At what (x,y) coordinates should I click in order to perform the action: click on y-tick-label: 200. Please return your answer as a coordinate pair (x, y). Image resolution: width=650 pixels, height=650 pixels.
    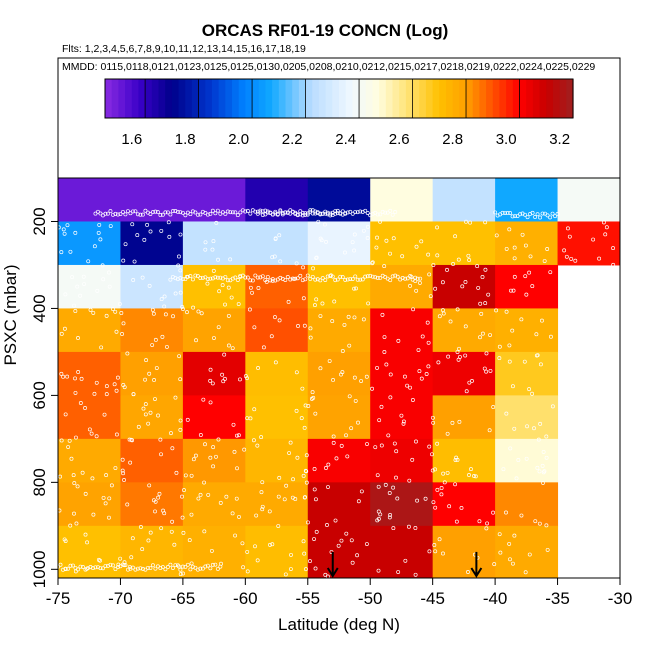
    Looking at the image, I should click on (39, 221).